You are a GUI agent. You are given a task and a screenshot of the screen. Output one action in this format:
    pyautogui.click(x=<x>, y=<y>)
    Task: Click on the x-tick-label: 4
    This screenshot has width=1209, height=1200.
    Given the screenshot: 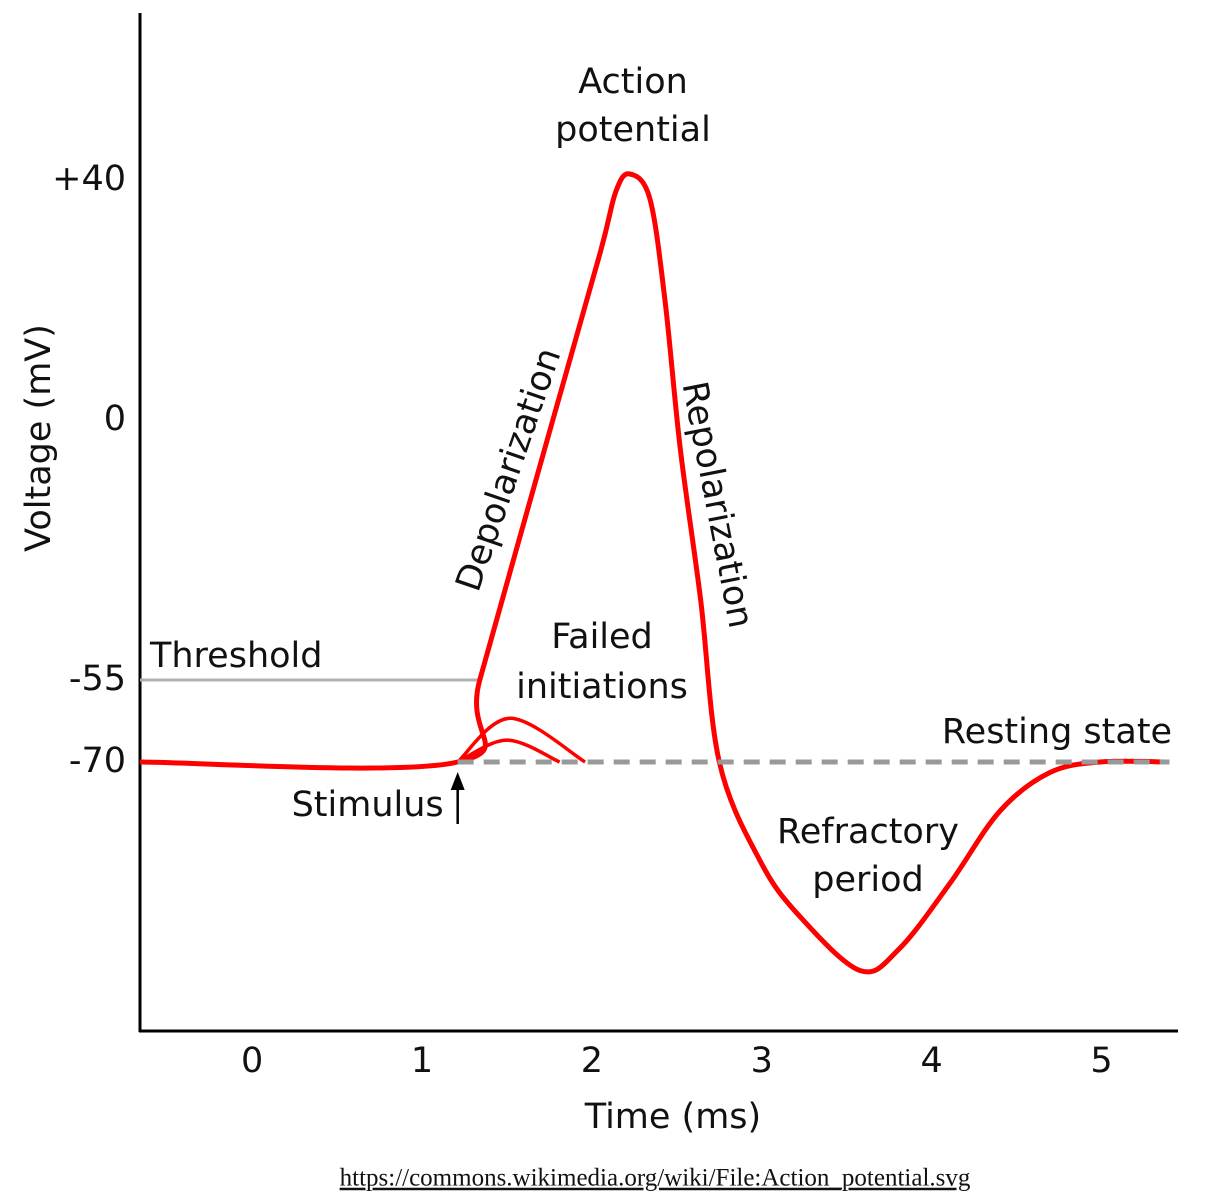 What is the action you would take?
    pyautogui.click(x=932, y=1061)
    